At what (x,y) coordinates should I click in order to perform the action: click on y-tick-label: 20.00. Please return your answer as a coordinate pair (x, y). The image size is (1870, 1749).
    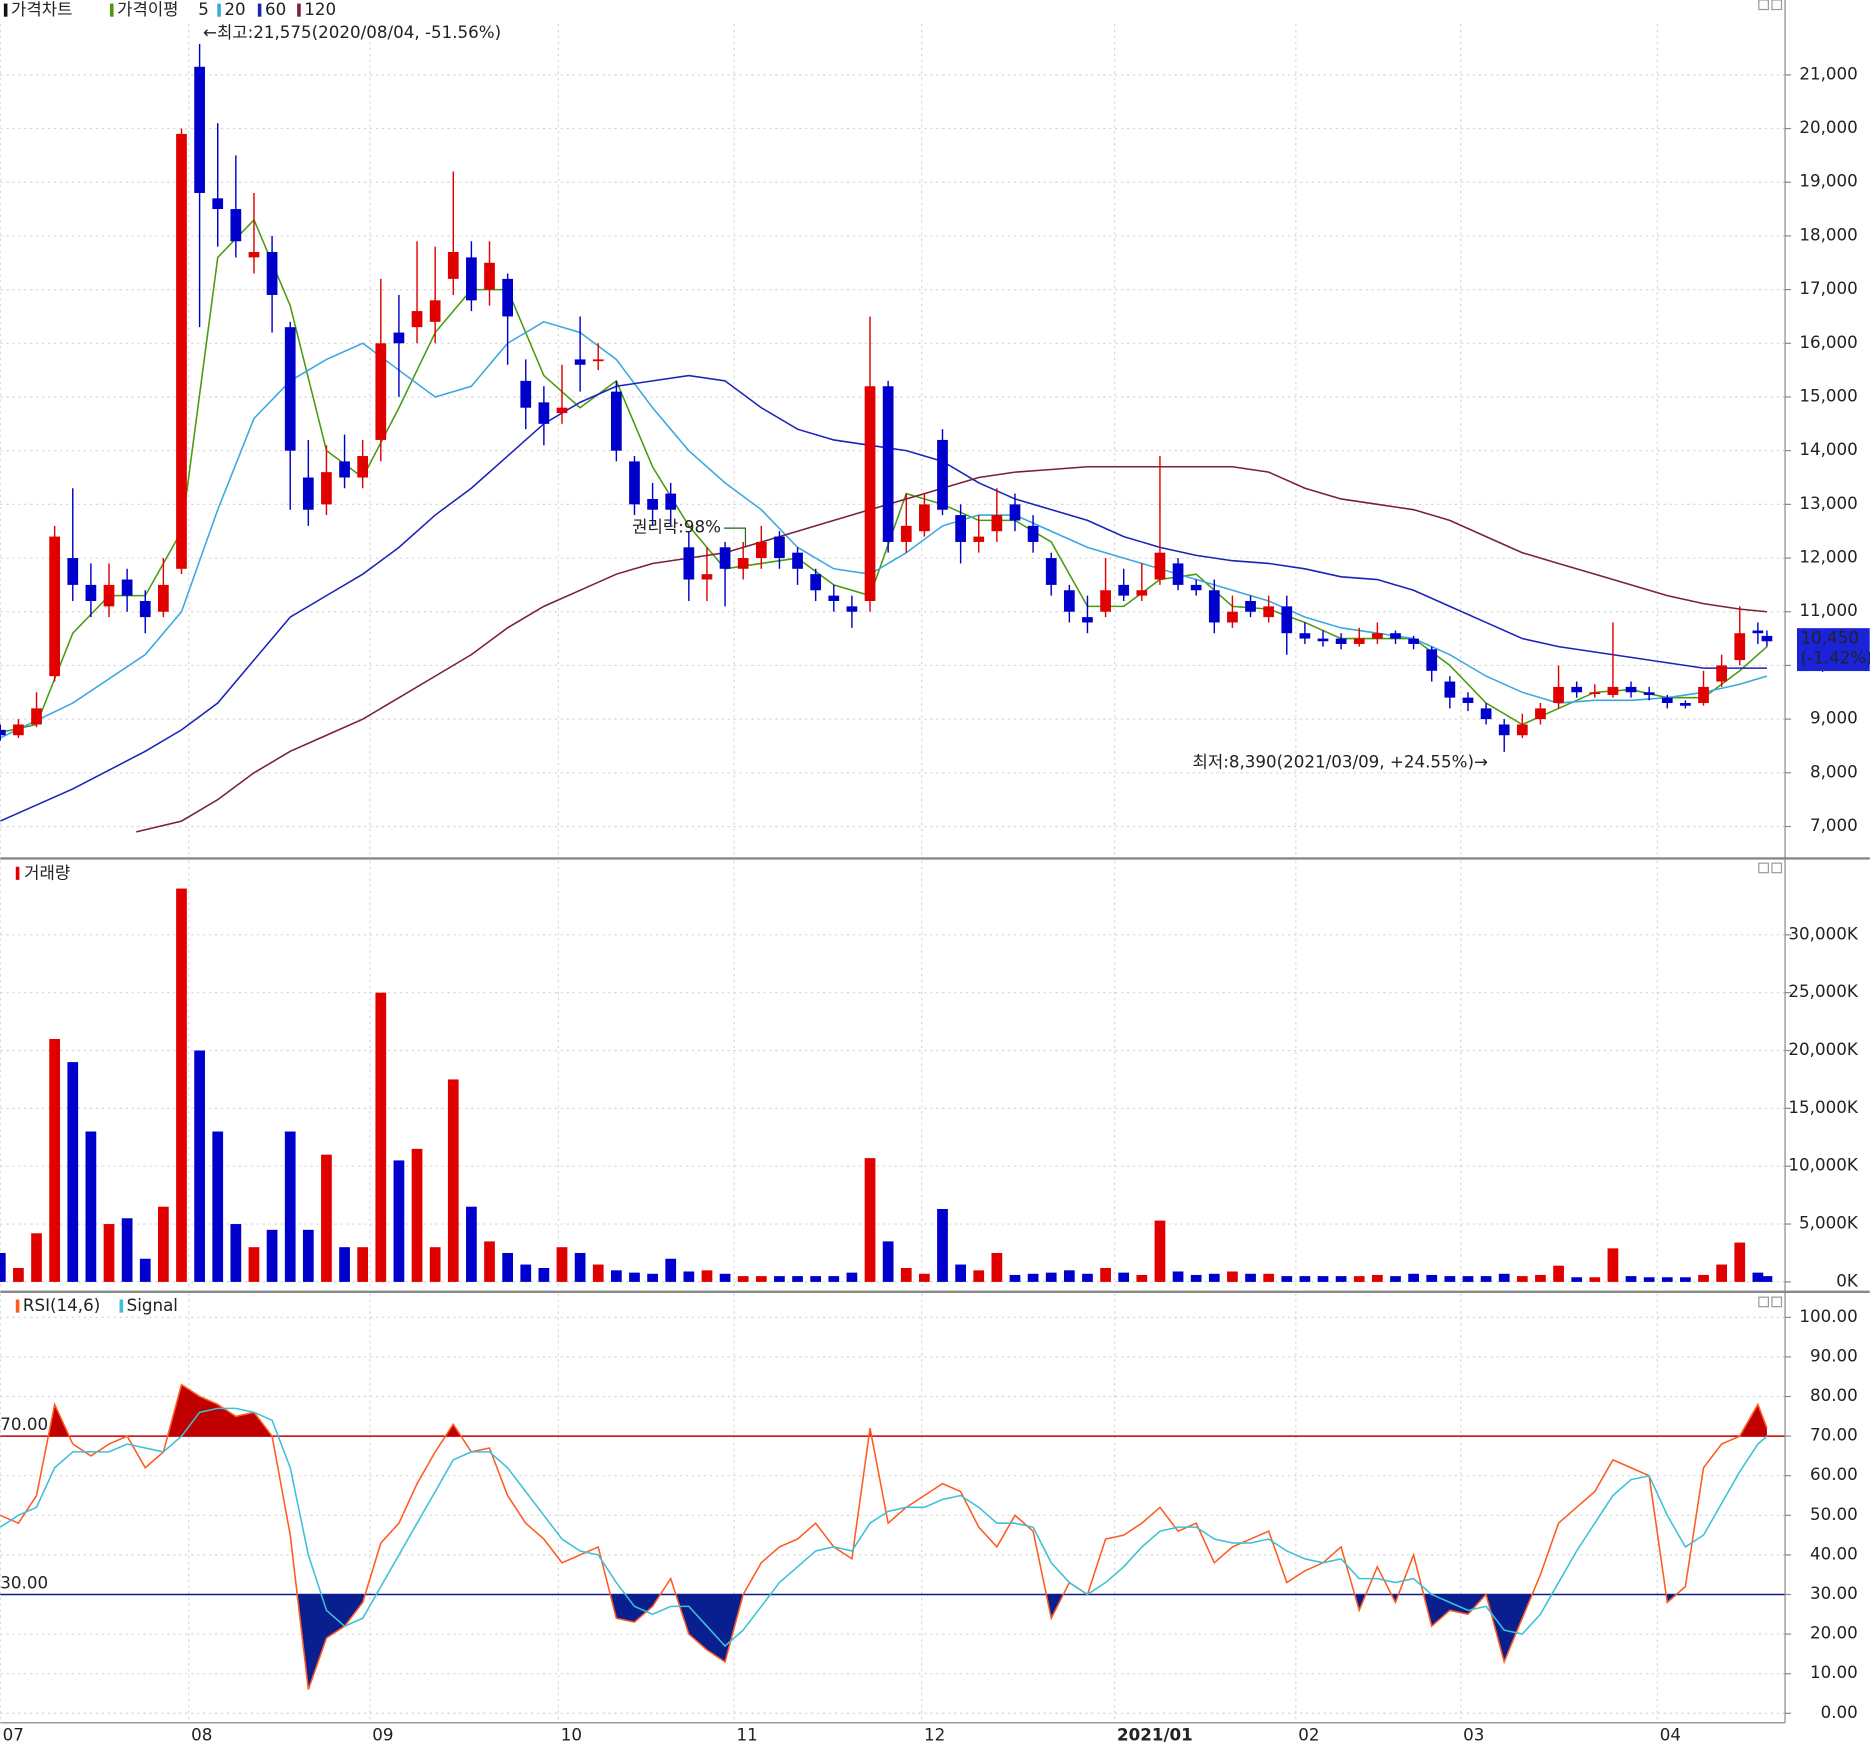
    Looking at the image, I should click on (1834, 1633).